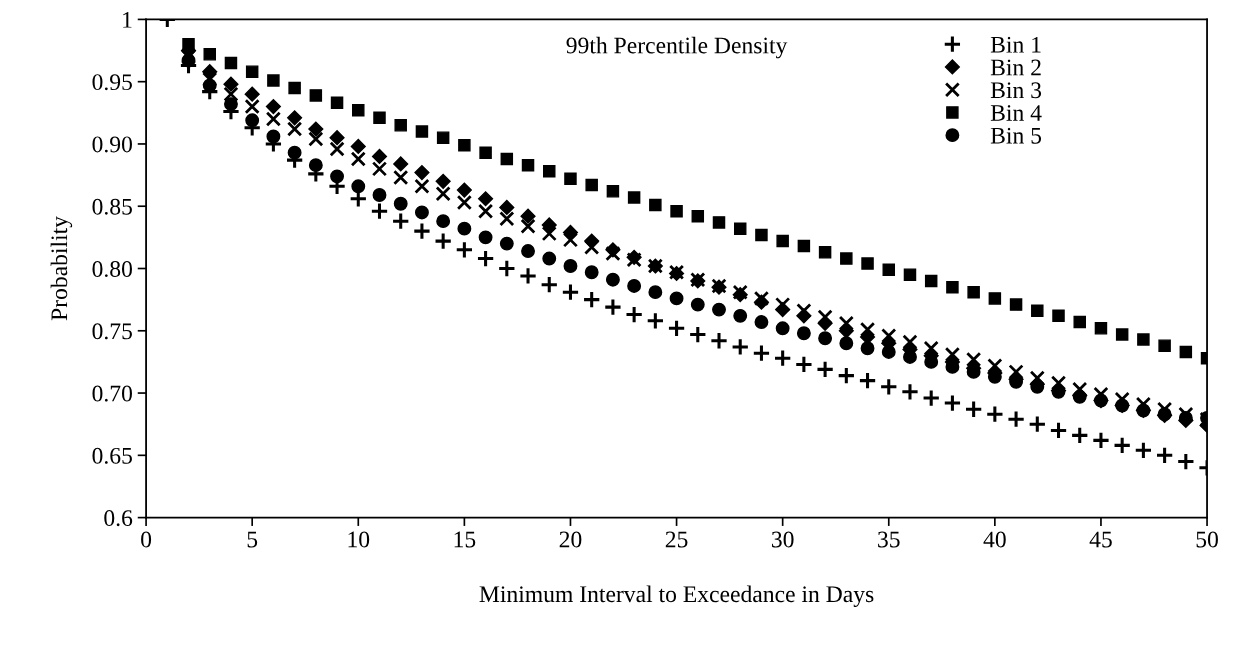  Describe the element at coordinates (570, 539) in the screenshot. I see `x-tick-label: 20` at that location.